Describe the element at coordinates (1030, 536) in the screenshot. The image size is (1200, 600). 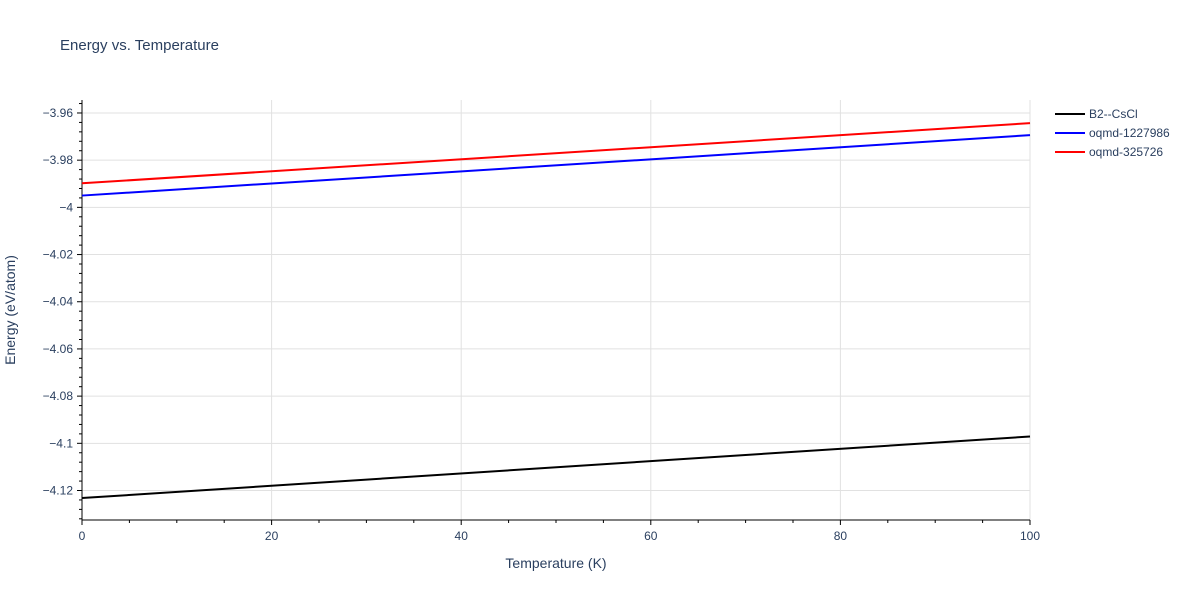
I see `x-tick-label: 100` at that location.